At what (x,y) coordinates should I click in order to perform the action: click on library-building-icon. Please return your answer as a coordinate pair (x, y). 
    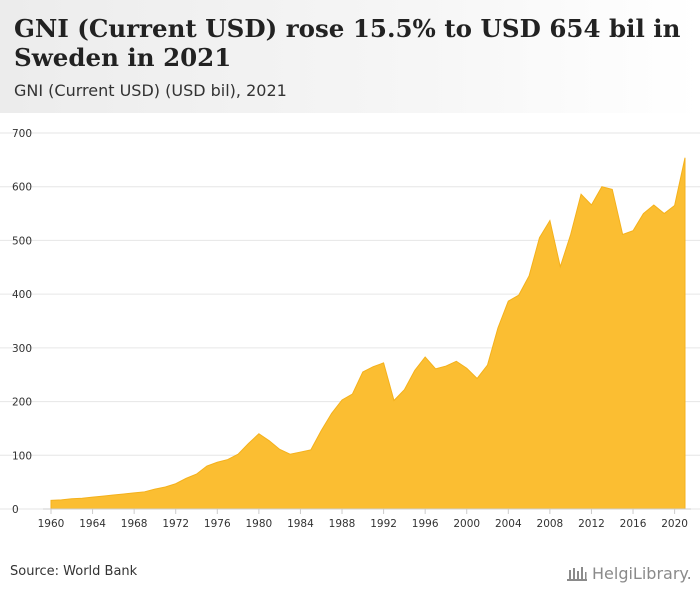
    Looking at the image, I should click on (577, 574).